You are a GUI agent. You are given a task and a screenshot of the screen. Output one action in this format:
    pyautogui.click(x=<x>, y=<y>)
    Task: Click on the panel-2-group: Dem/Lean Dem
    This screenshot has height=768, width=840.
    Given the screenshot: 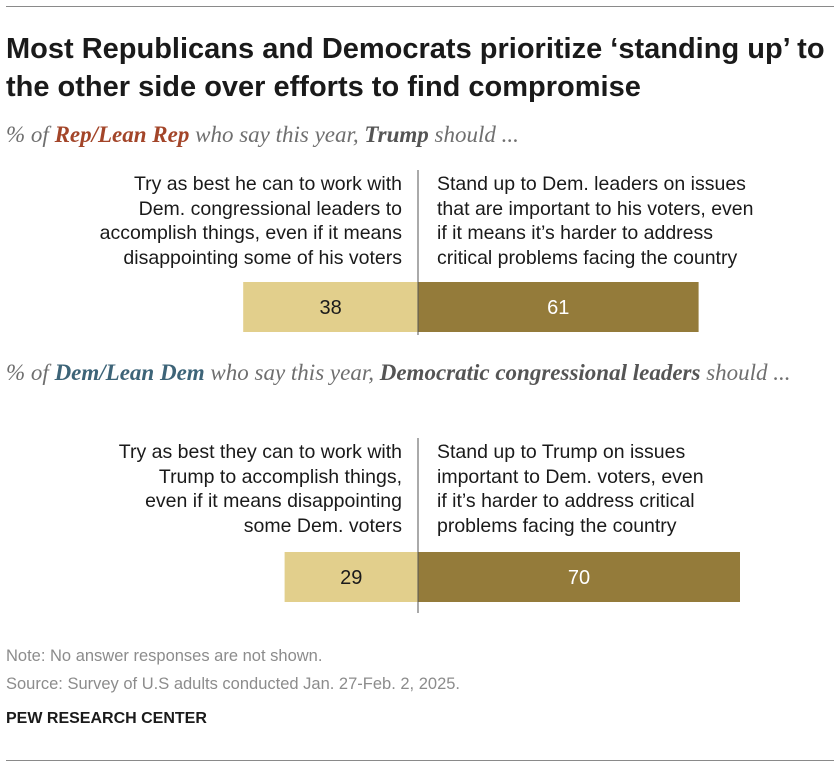 What is the action you would take?
    pyautogui.click(x=129, y=372)
    